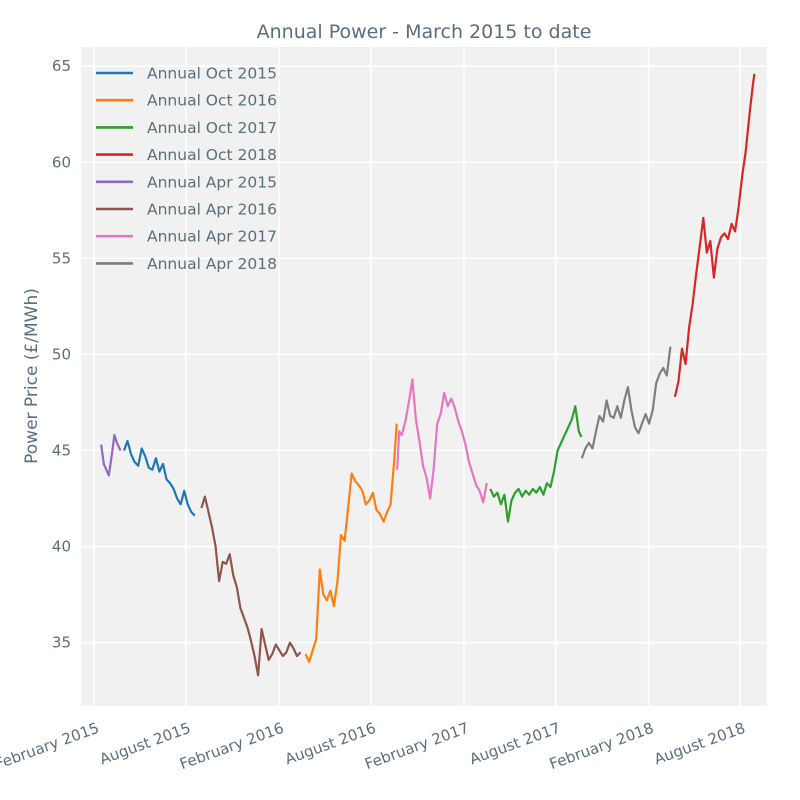 This screenshot has width=800, height=800. Describe the element at coordinates (61, 258) in the screenshot. I see `y-tick-label: 55` at that location.